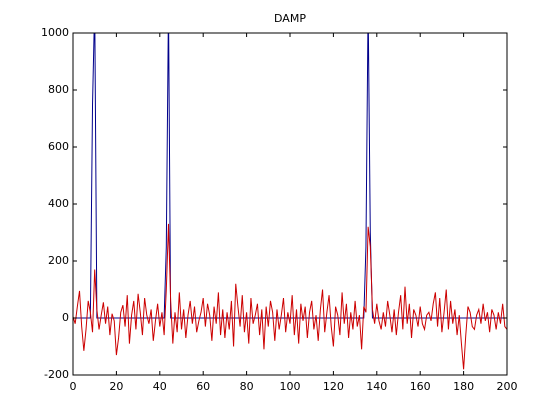 The height and width of the screenshot is (420, 560). What do you see at coordinates (507, 386) in the screenshot?
I see `x-tick-label: 200` at bounding box center [507, 386].